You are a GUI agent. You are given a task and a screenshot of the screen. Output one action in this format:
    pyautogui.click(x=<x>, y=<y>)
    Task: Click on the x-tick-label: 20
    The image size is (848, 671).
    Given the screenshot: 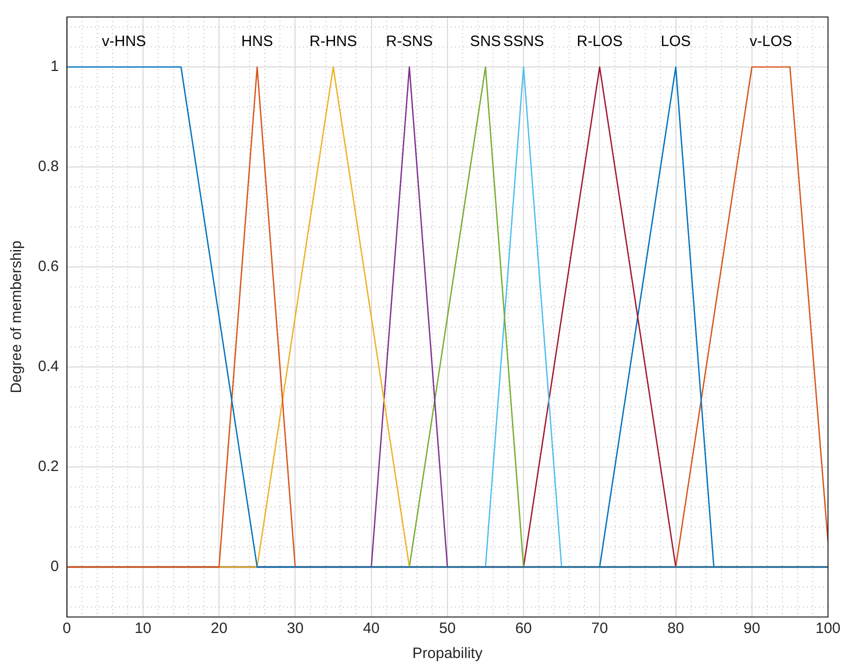 What is the action you would take?
    pyautogui.click(x=219, y=629)
    